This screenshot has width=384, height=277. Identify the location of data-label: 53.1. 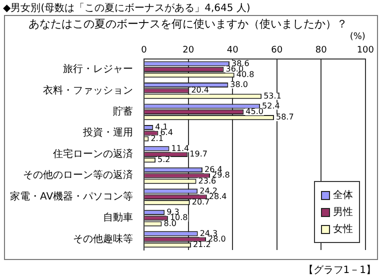
(273, 95).